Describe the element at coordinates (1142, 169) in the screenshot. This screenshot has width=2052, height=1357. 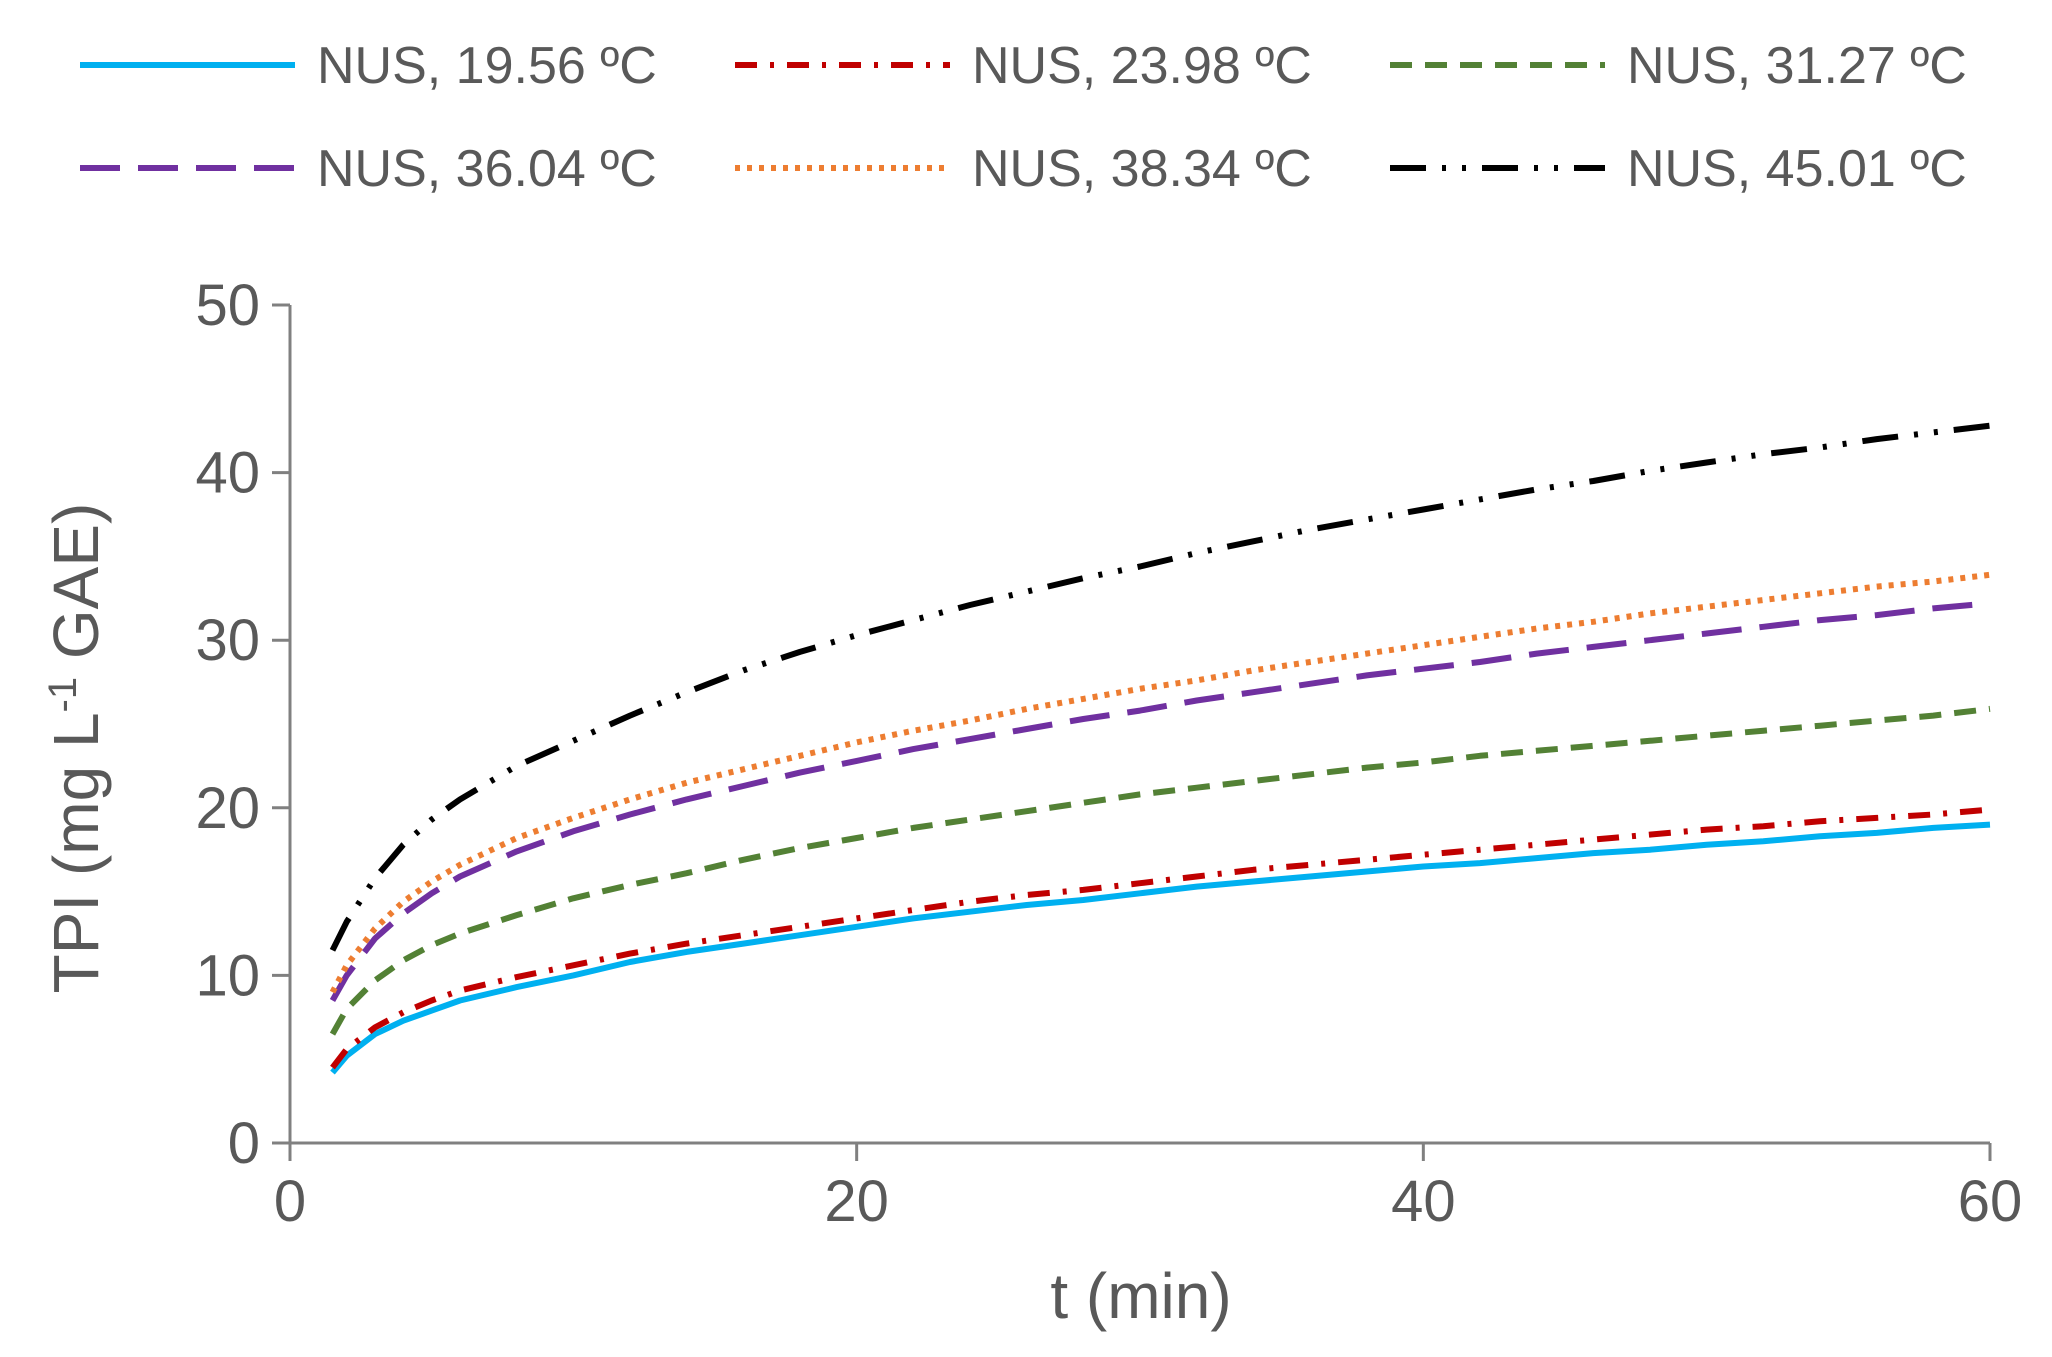
I see `legend-label-5: NUS, 38.34 ºC` at that location.